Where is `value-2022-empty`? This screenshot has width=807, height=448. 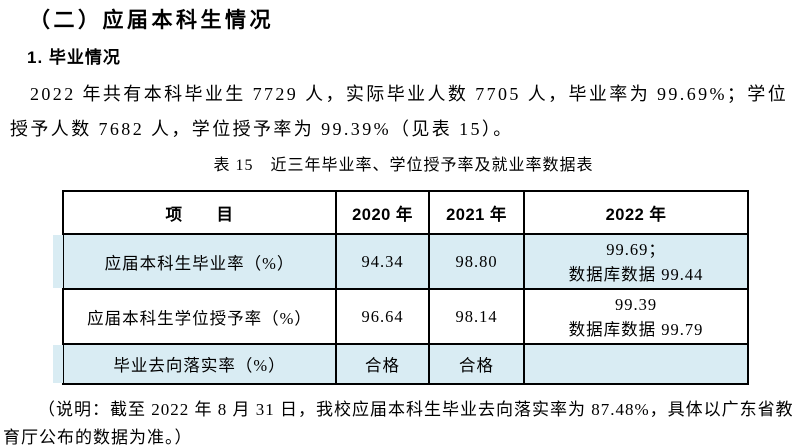
value-2022-empty is located at coordinates (636, 364).